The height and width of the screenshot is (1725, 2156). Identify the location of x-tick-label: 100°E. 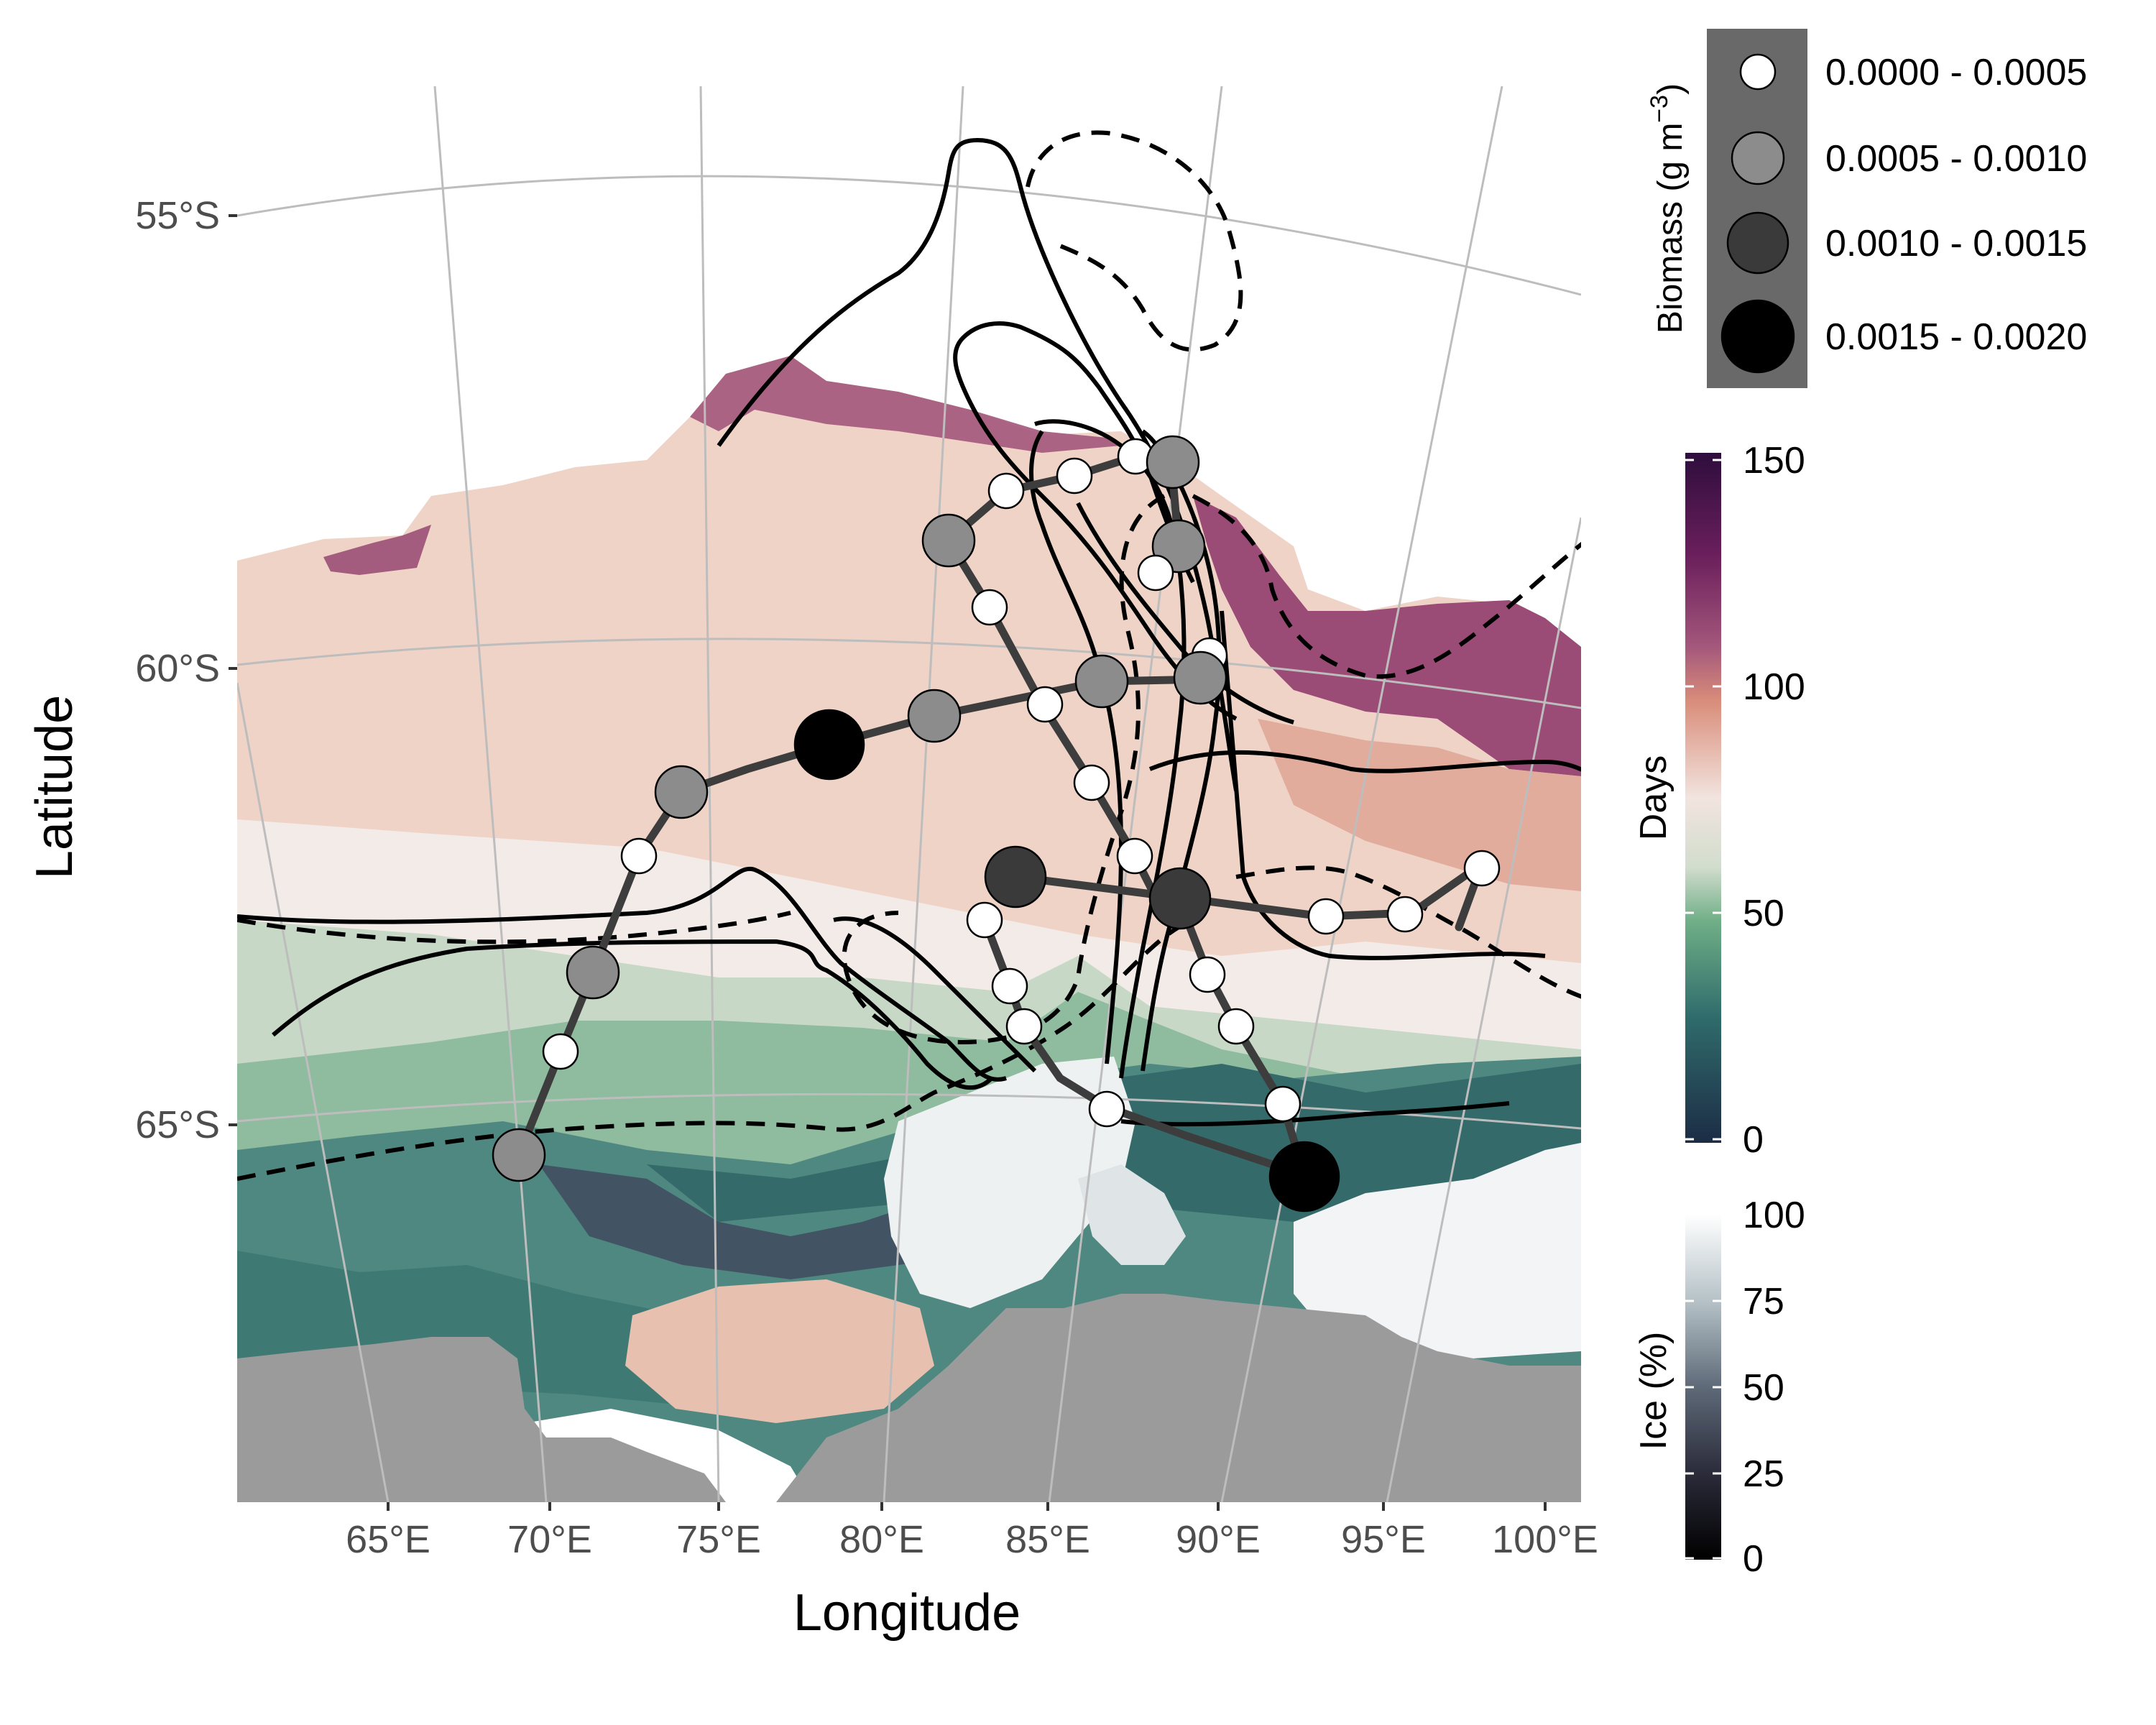
(1545, 1539).